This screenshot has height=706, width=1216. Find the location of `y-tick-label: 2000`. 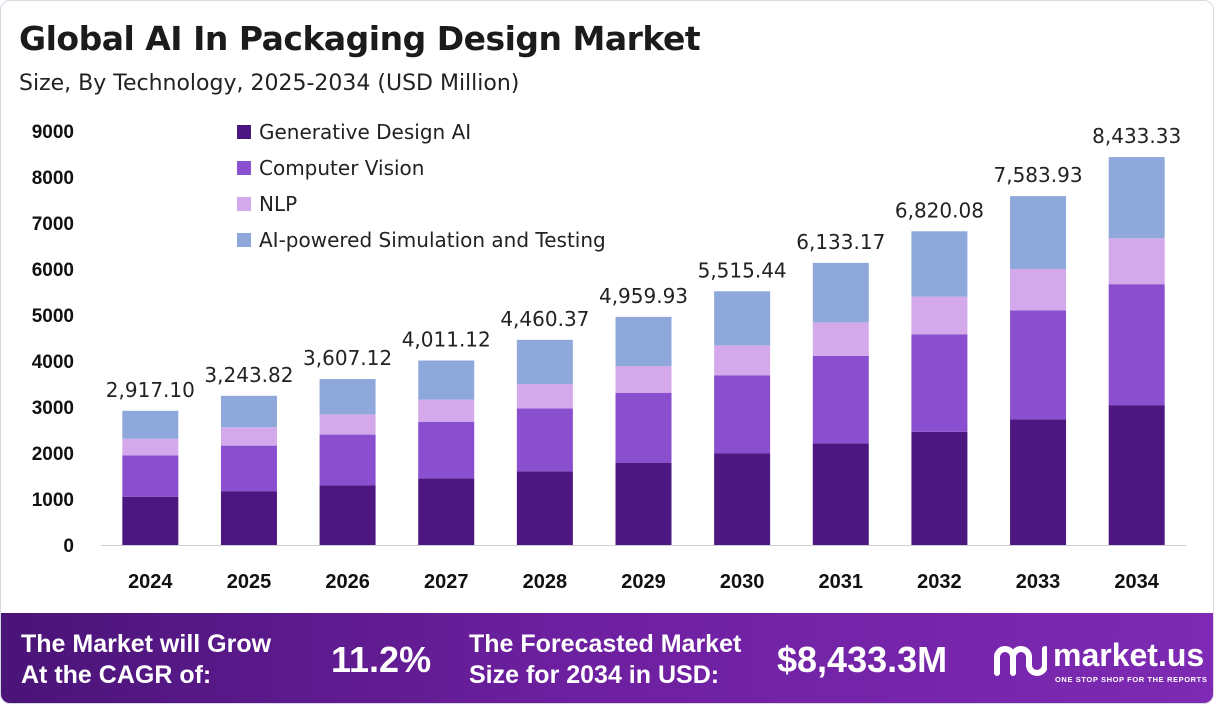

y-tick-label: 2000 is located at coordinates (53, 454).